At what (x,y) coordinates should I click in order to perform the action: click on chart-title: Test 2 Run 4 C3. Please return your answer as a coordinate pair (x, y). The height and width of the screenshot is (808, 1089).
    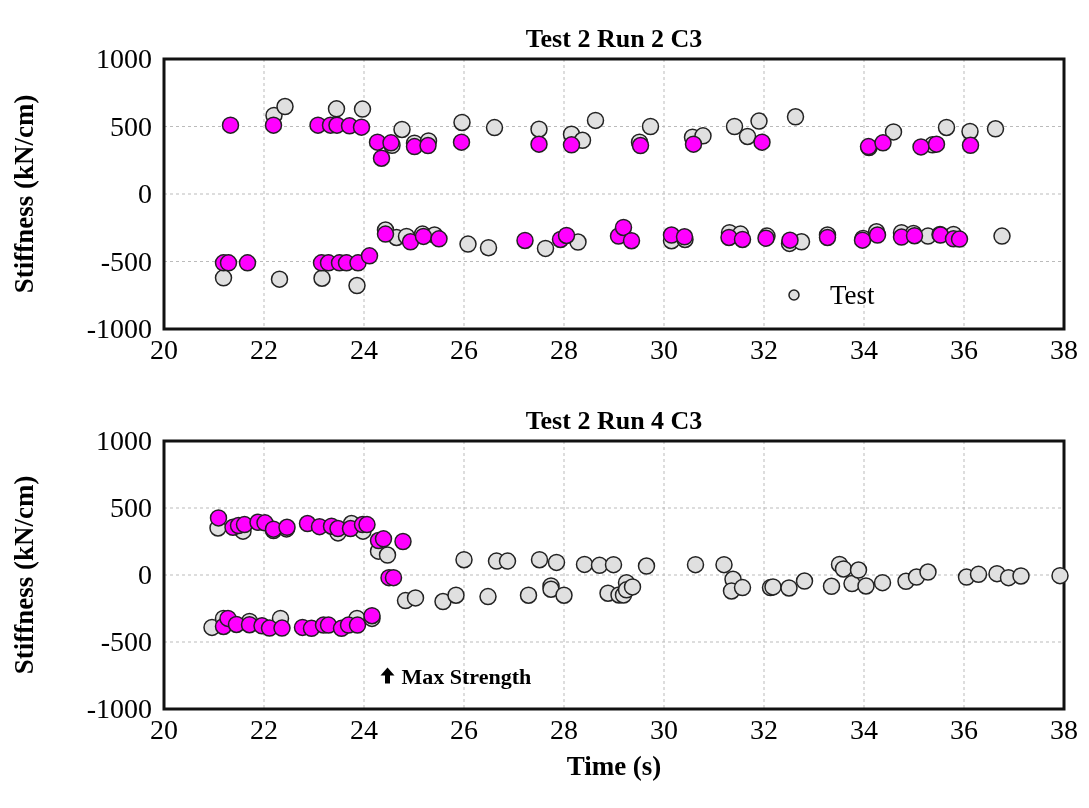
    Looking at the image, I should click on (614, 420).